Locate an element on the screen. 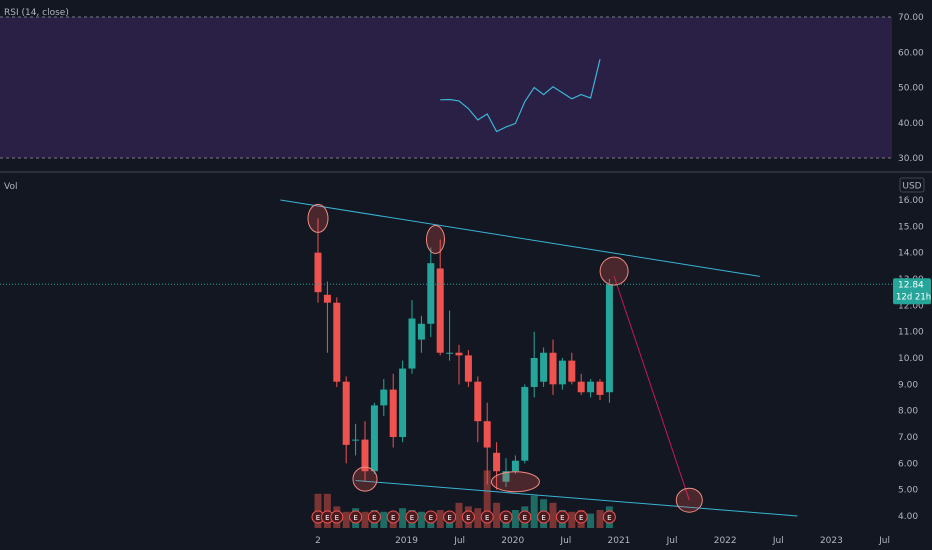  price-axis-tick: 16.00 is located at coordinates (911, 201).